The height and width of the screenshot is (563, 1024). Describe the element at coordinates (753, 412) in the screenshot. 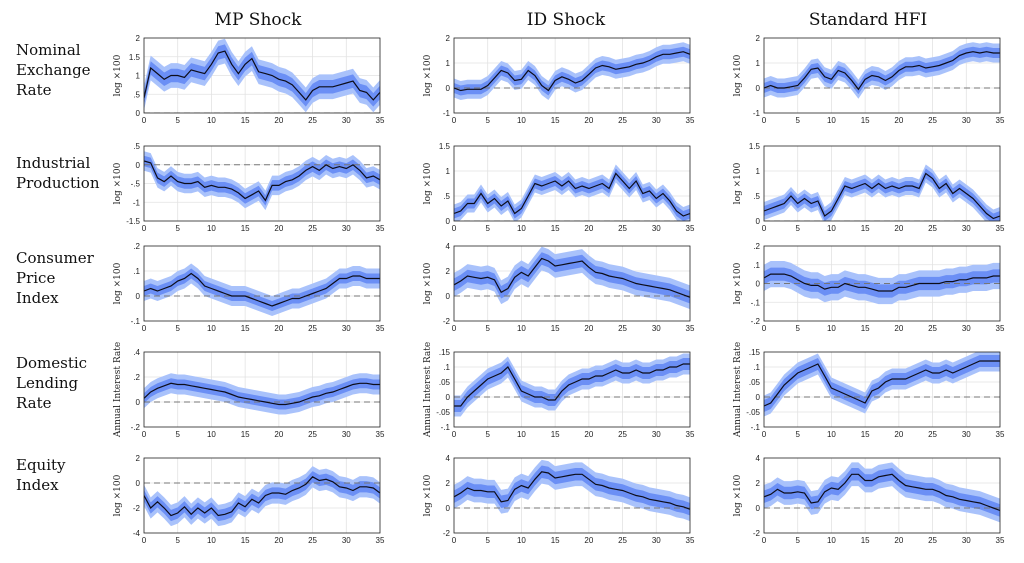

I see `y-tick-label: -.05` at that location.